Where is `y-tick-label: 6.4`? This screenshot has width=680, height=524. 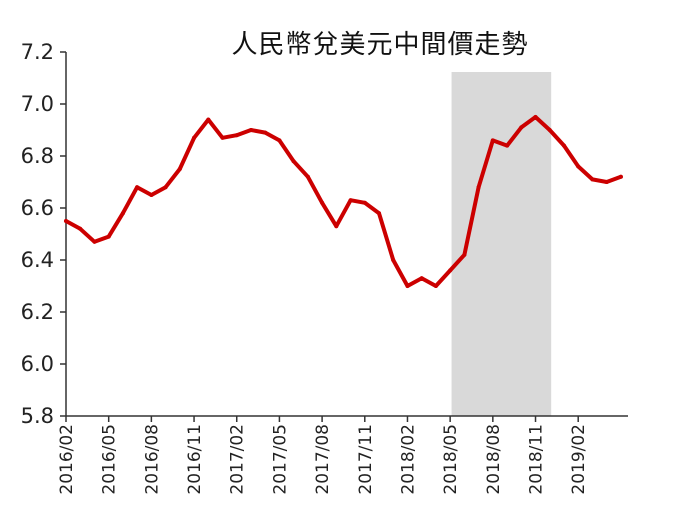
y-tick-label: 6.4 is located at coordinates (37, 260).